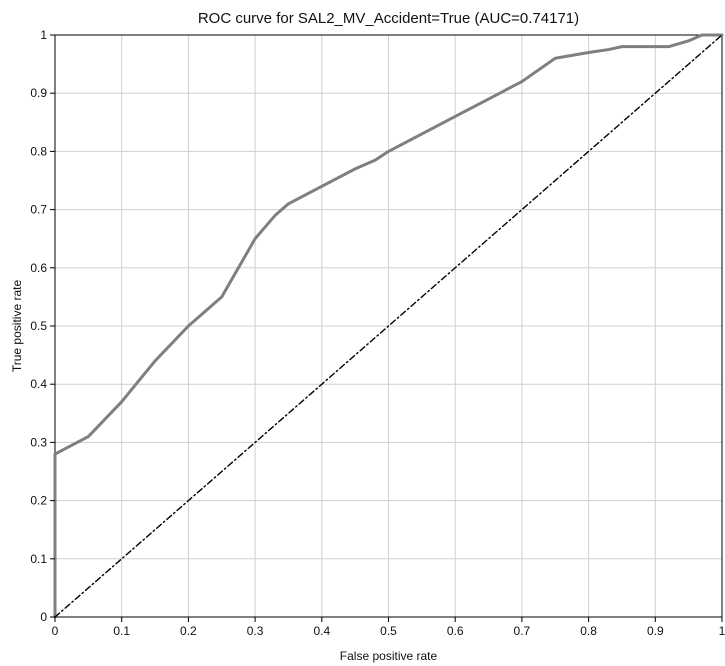 This screenshot has width=725, height=666. I want to click on y-axis-ticks: 0 0.1 0.2 0.3 0.4 0.5 0.6 0.7 0.8 0.9 1, so click(42, 326).